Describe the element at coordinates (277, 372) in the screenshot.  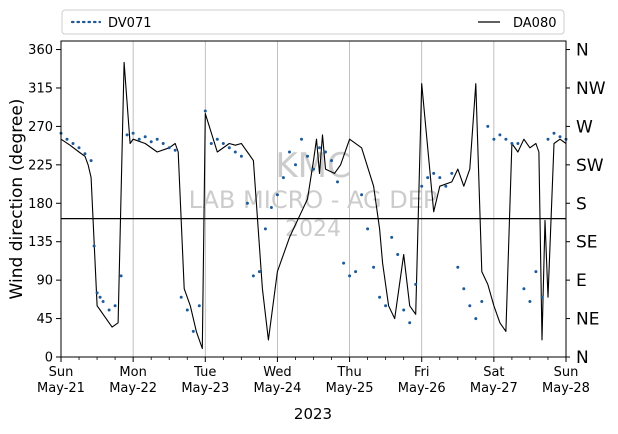
I see `x-tick-label-day: Wed` at that location.